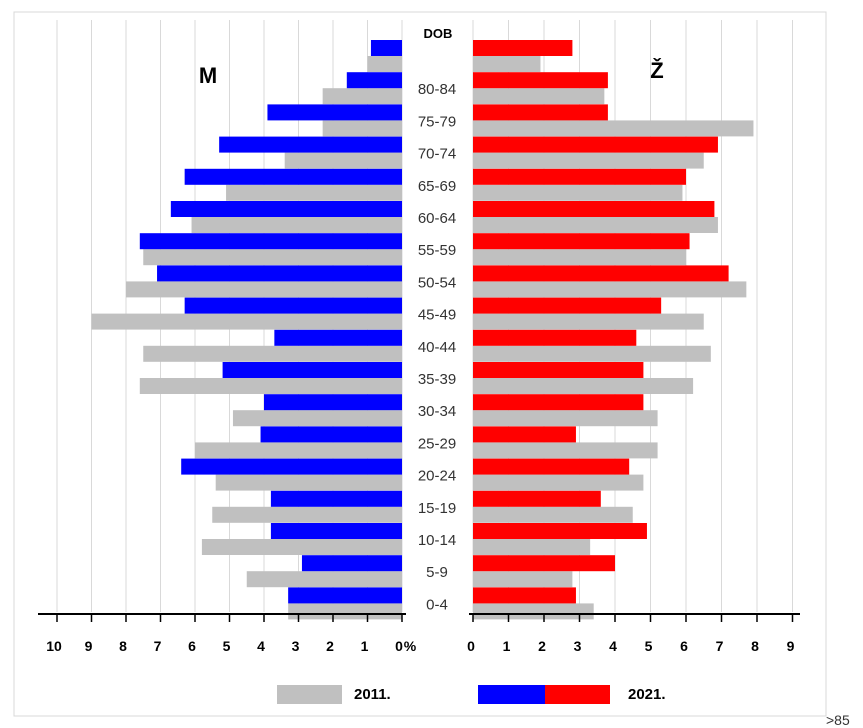 The image size is (863, 728). What do you see at coordinates (89, 646) in the screenshot?
I see `tick-label-left-9: 9` at bounding box center [89, 646].